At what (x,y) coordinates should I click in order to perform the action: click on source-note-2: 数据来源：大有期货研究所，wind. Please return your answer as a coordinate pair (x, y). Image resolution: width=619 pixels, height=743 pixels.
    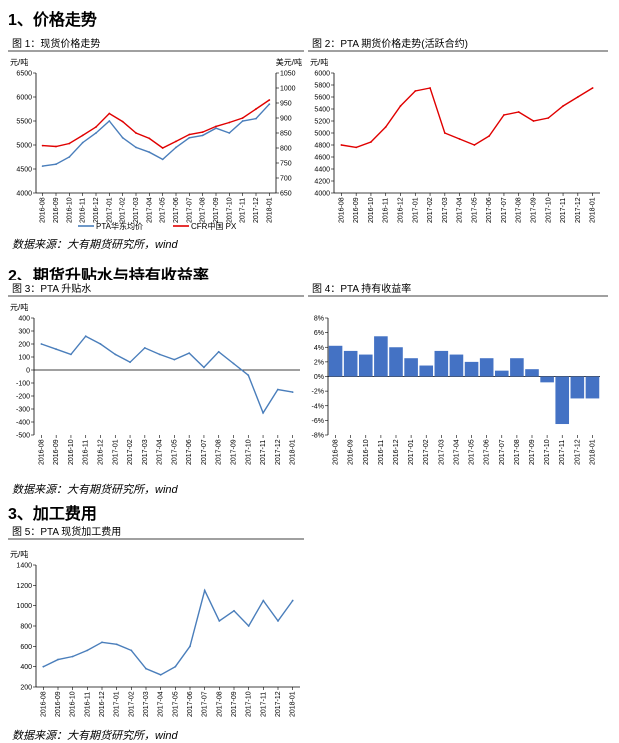
    Looking at the image, I should click on (95, 490).